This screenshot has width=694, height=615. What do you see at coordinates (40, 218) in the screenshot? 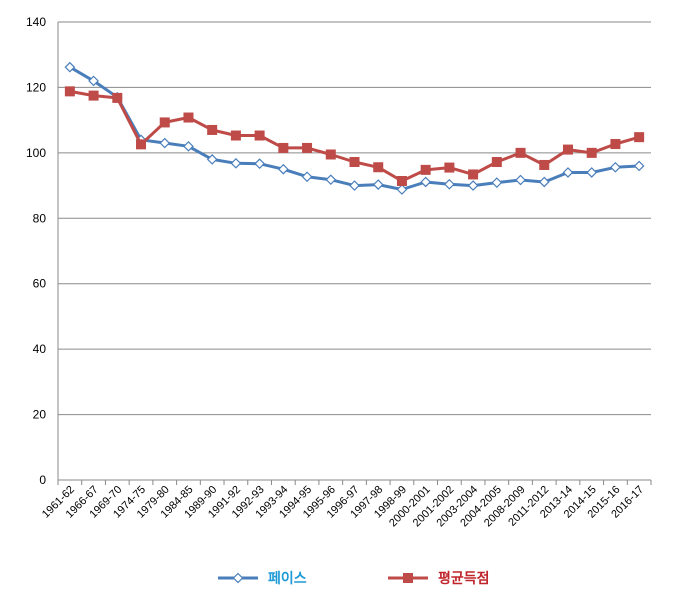
I see `y-tick-label: 80` at bounding box center [40, 218].